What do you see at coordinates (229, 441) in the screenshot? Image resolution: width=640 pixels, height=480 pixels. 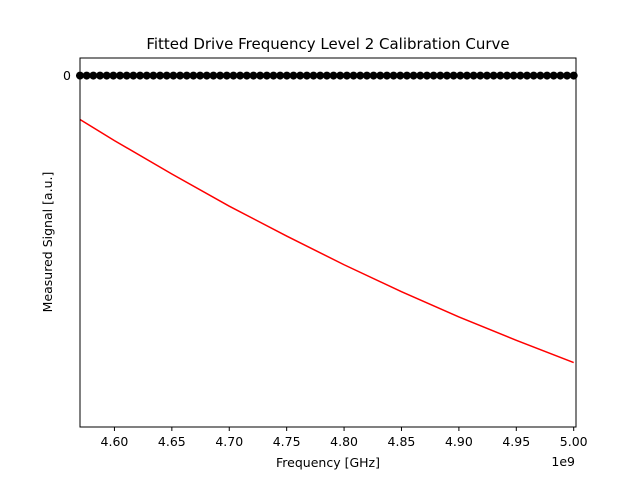 I see `x-tick-label: 4.70` at bounding box center [229, 441].